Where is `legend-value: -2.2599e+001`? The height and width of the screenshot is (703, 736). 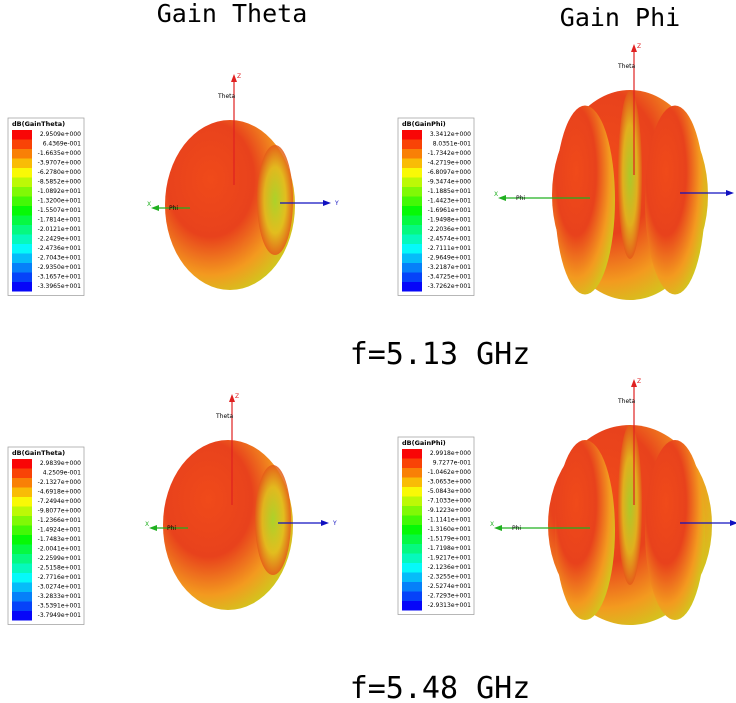 legend-value: -2.2599e+001 is located at coordinates (60, 558).